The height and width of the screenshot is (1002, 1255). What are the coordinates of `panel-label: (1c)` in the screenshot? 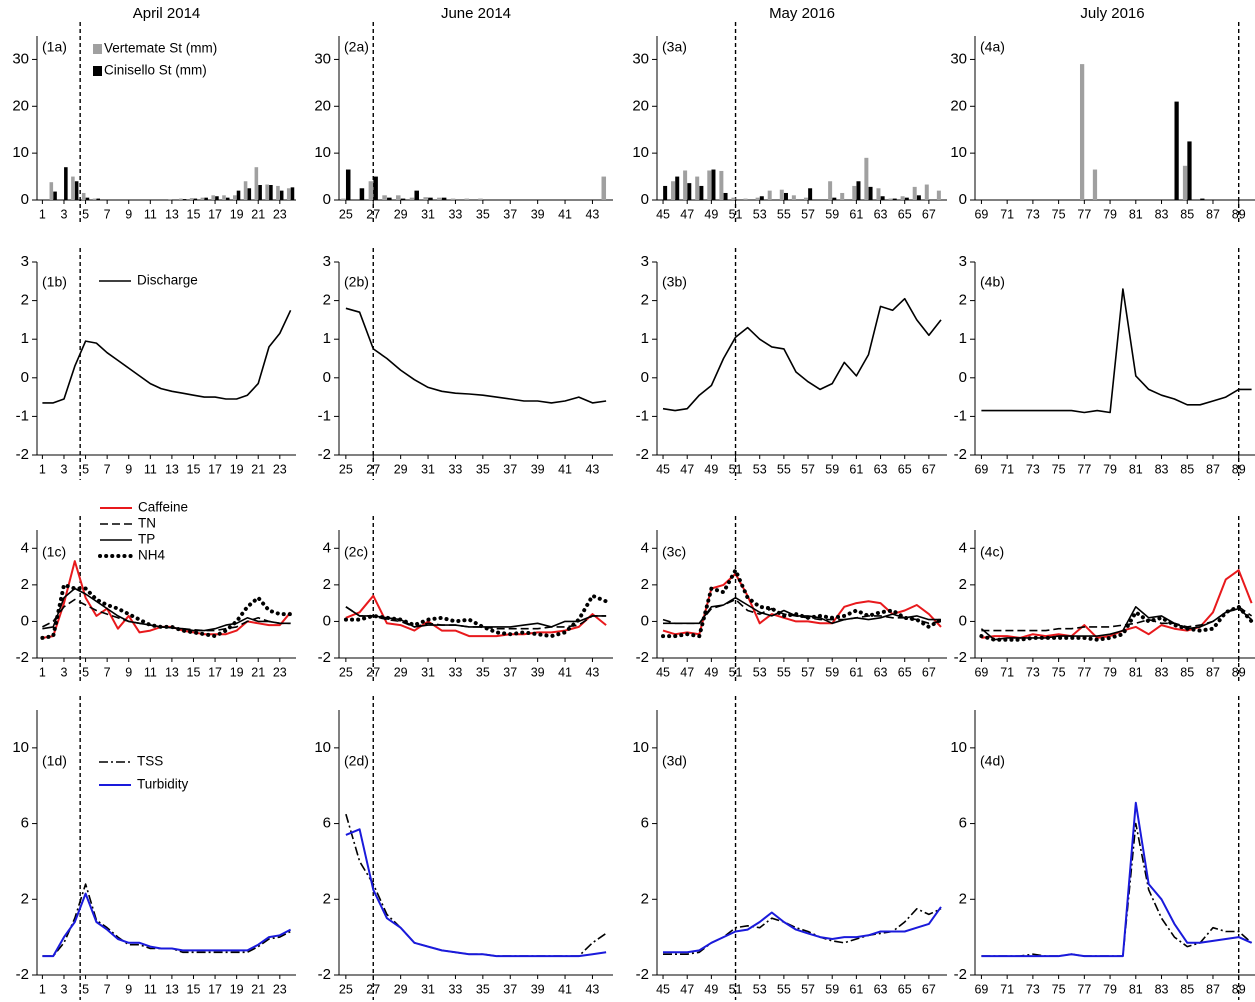 It's located at (54, 552).